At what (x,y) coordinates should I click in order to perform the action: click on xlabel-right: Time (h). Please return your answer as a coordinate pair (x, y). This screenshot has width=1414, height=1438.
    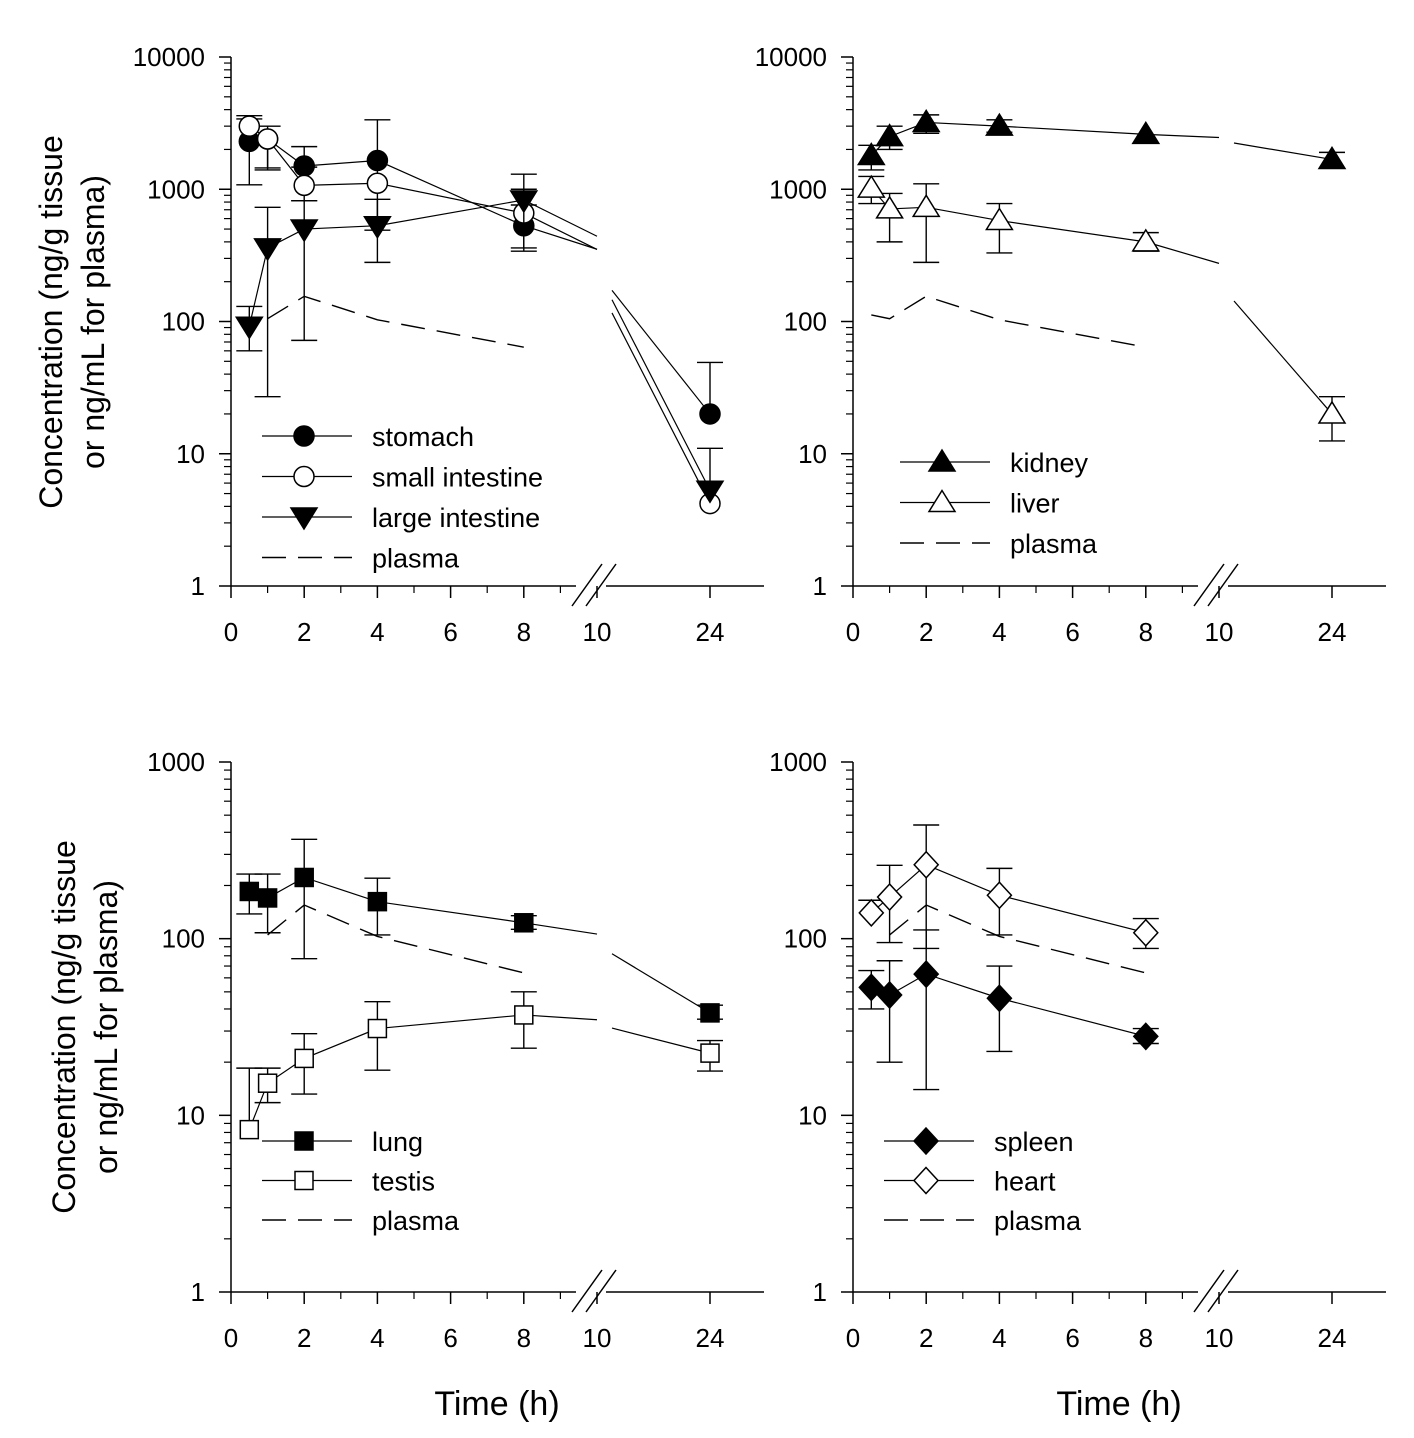
    Looking at the image, I should click on (1118, 1404).